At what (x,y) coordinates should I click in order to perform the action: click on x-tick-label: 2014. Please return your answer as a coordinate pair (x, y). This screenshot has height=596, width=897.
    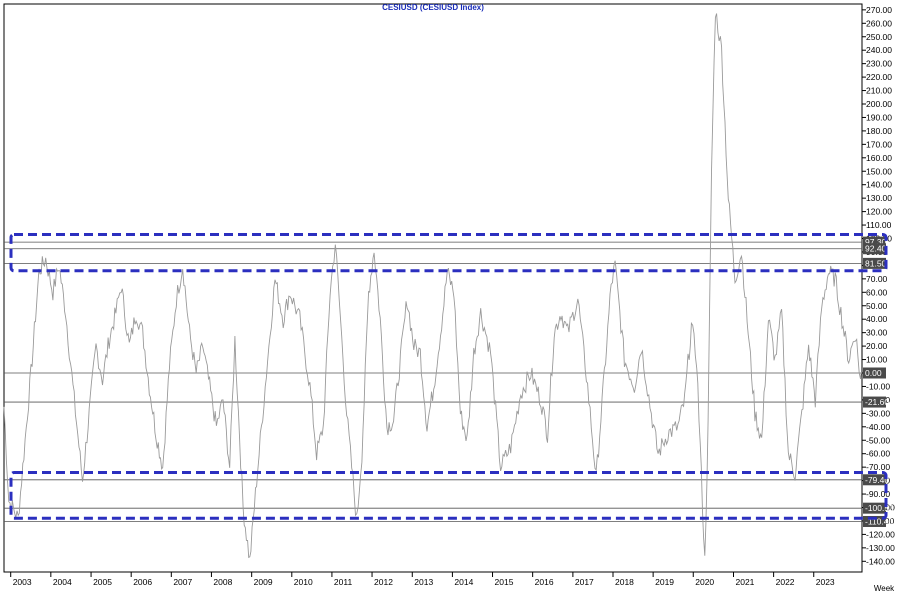
    Looking at the image, I should click on (463, 582).